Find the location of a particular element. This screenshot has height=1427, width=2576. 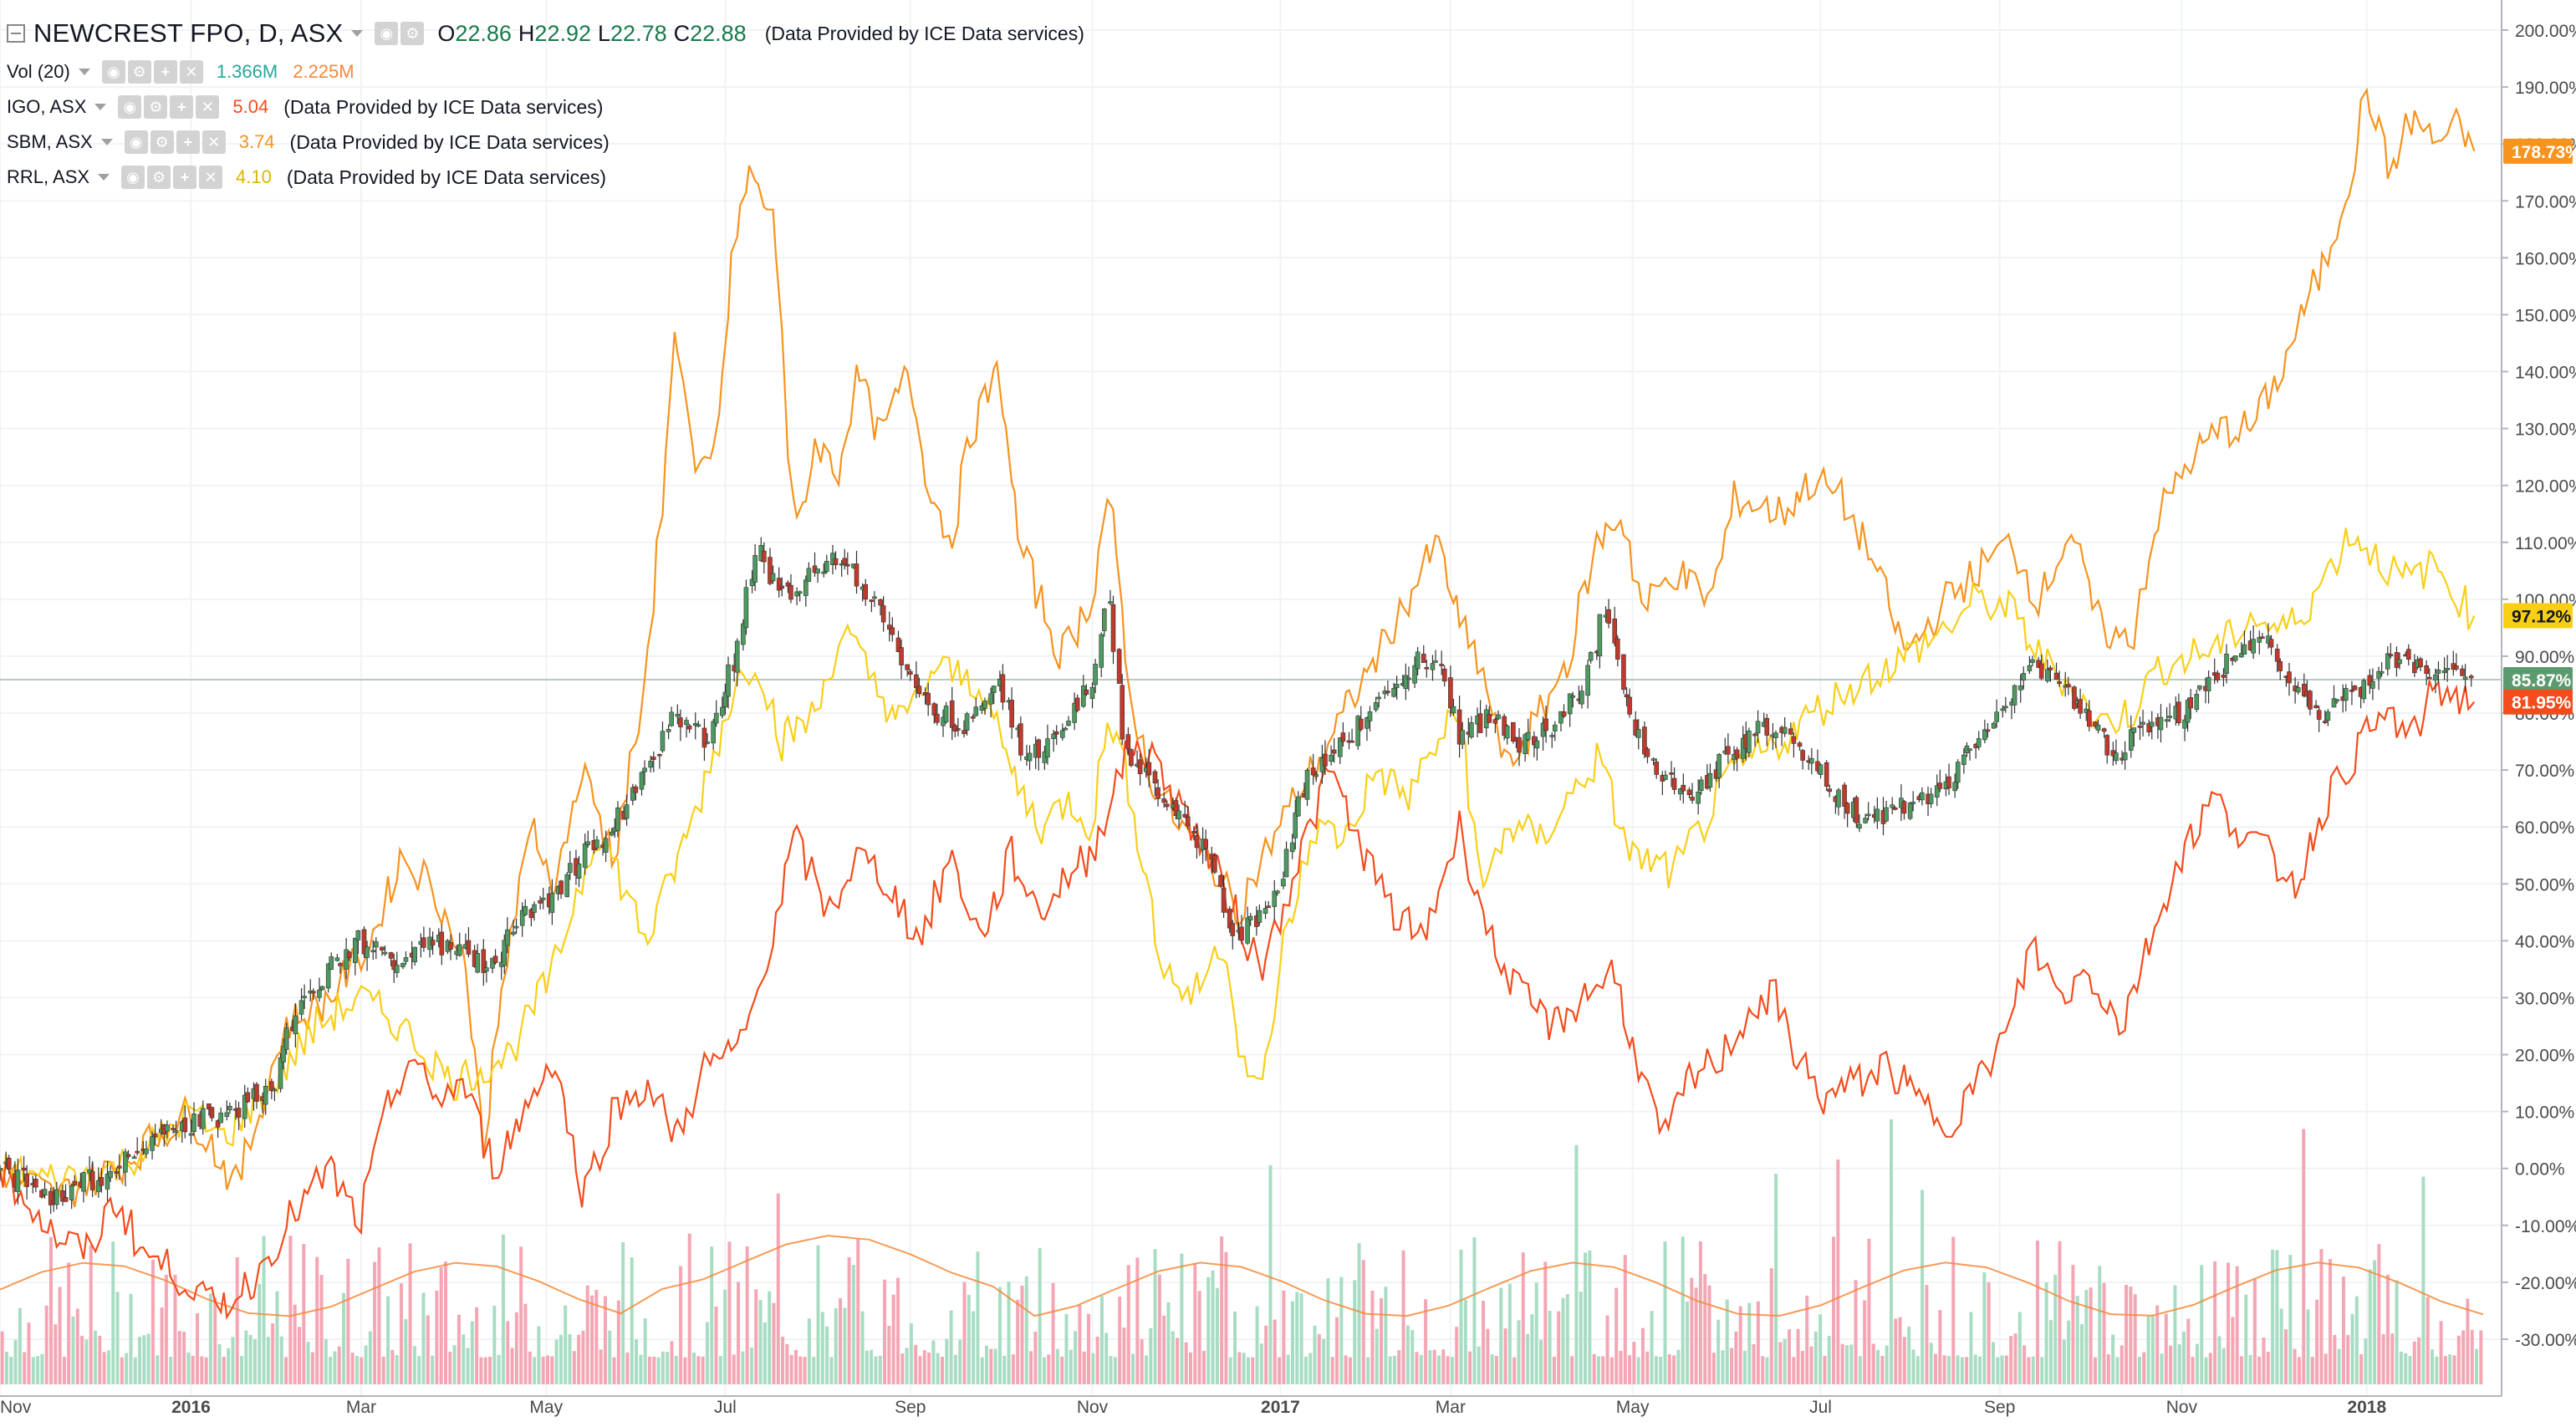

price-badge-label: 97.12% is located at coordinates (2542, 616).